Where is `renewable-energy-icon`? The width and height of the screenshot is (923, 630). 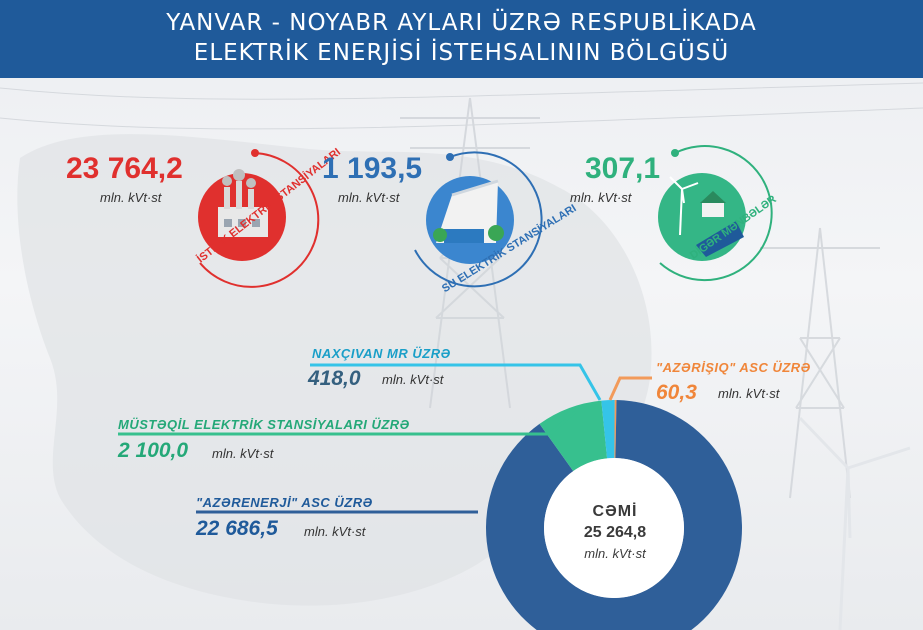
renewable-energy-icon is located at coordinates (706, 216).